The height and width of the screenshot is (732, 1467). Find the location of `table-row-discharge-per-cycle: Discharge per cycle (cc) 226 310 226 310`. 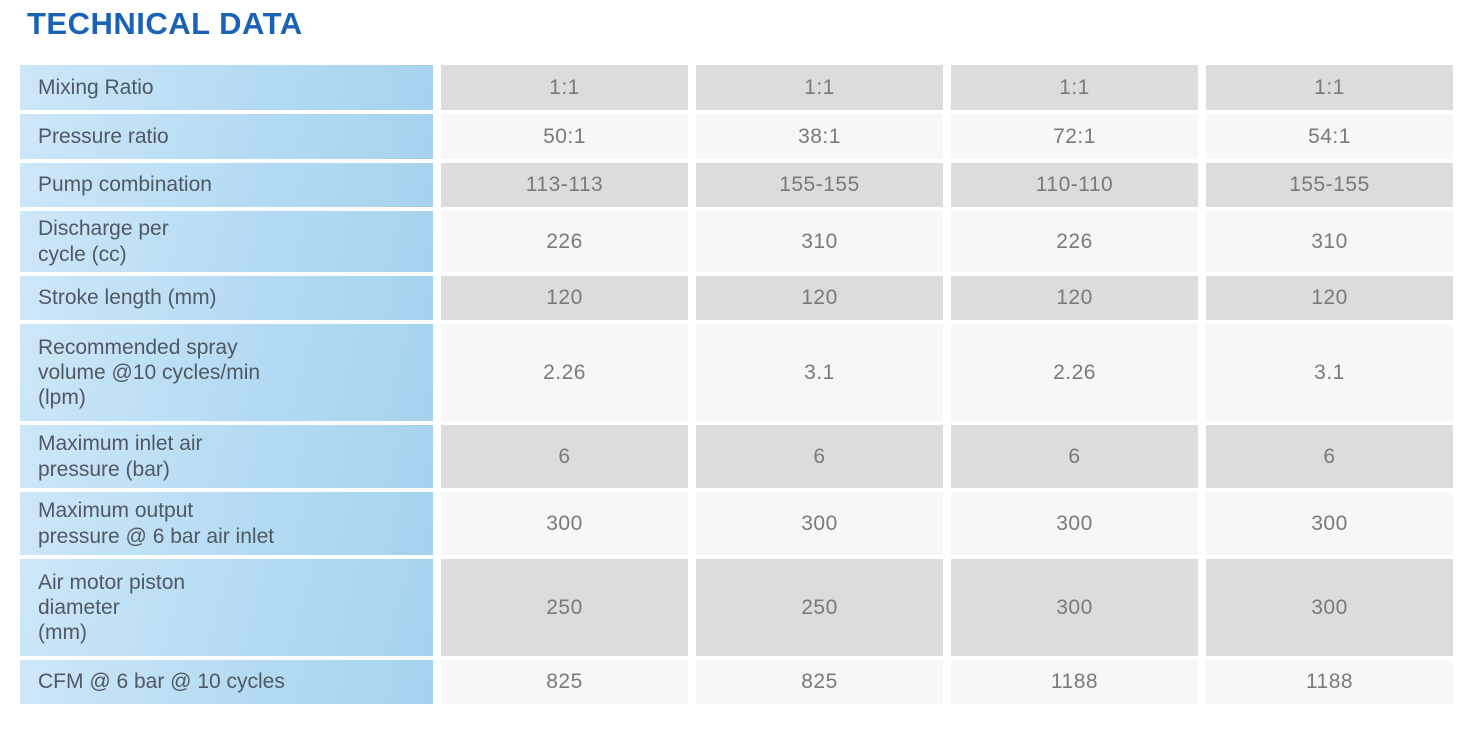

table-row-discharge-per-cycle: Discharge per cycle (cc) 226 310 226 310 is located at coordinates (736, 241).